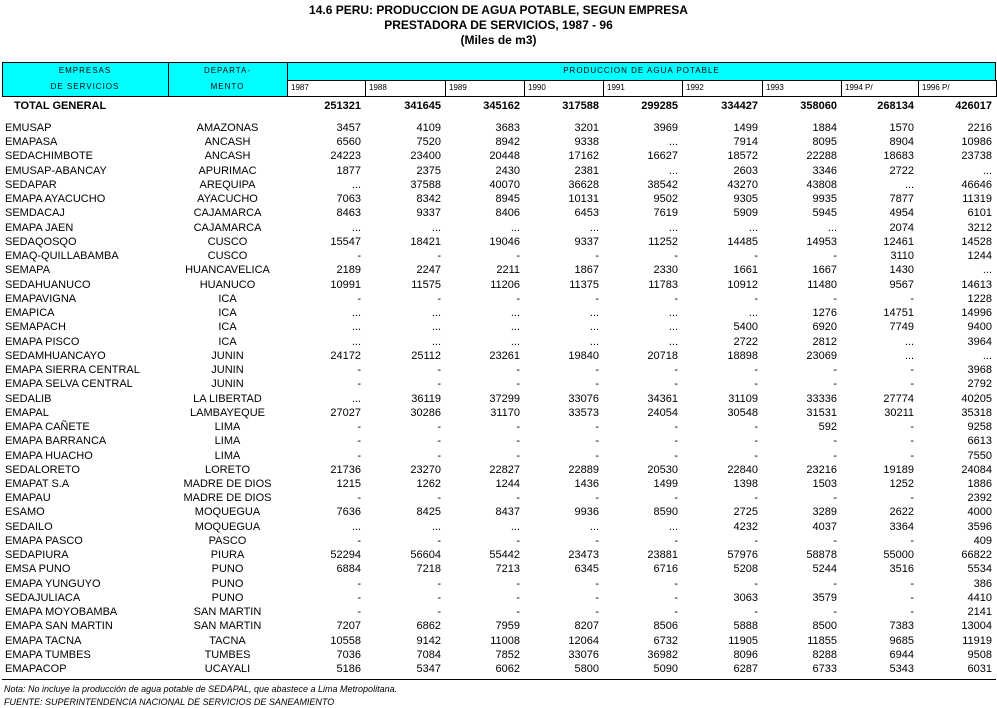  What do you see at coordinates (979, 370) in the screenshot?
I see `value-cell: 3968` at bounding box center [979, 370].